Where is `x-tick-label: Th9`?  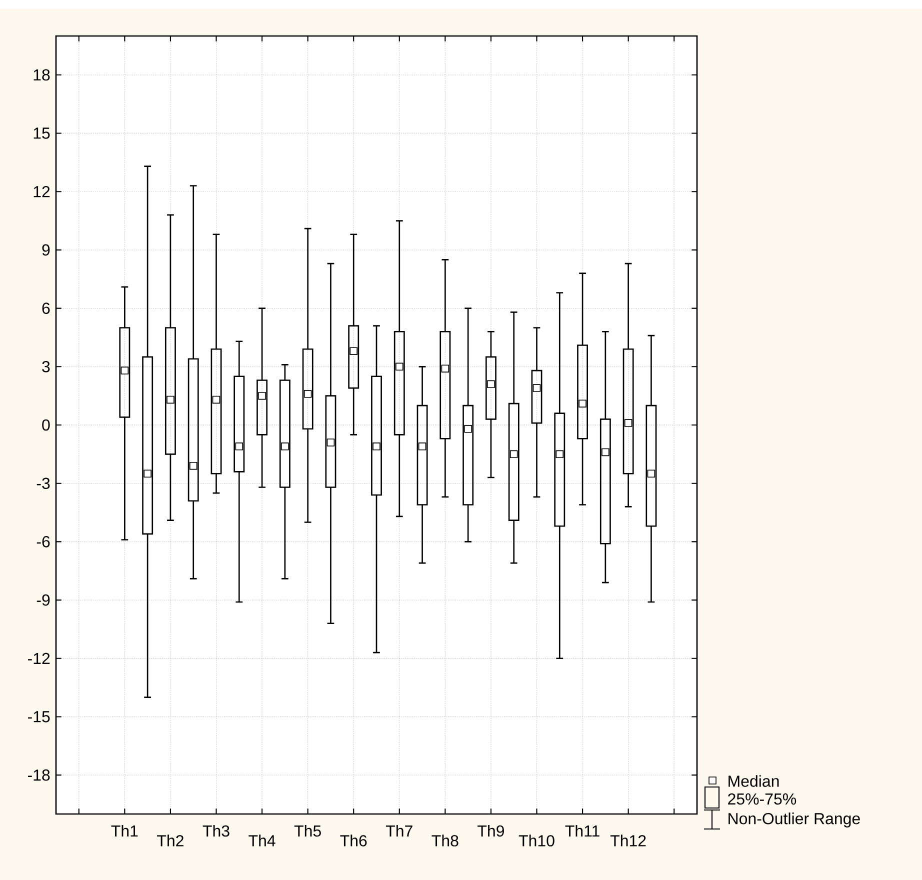
x-tick-label: Th9 is located at coordinates (491, 830).